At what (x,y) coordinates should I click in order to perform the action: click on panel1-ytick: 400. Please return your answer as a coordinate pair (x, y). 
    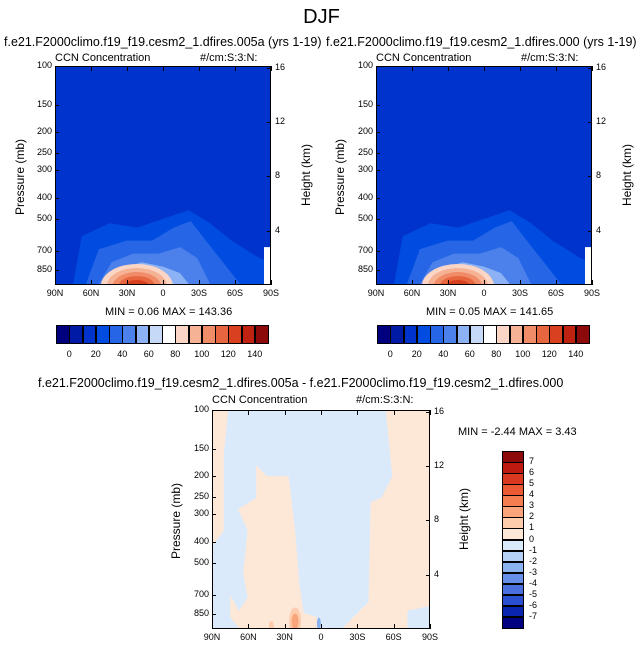
    Looking at the image, I should click on (44, 196).